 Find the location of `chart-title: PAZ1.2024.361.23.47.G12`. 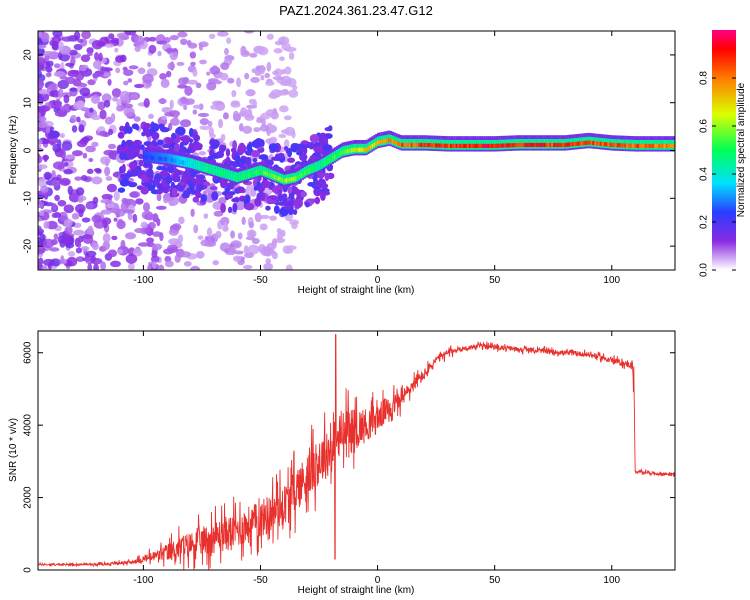

chart-title: PAZ1.2024.361.23.47.G12 is located at coordinates (356, 10).